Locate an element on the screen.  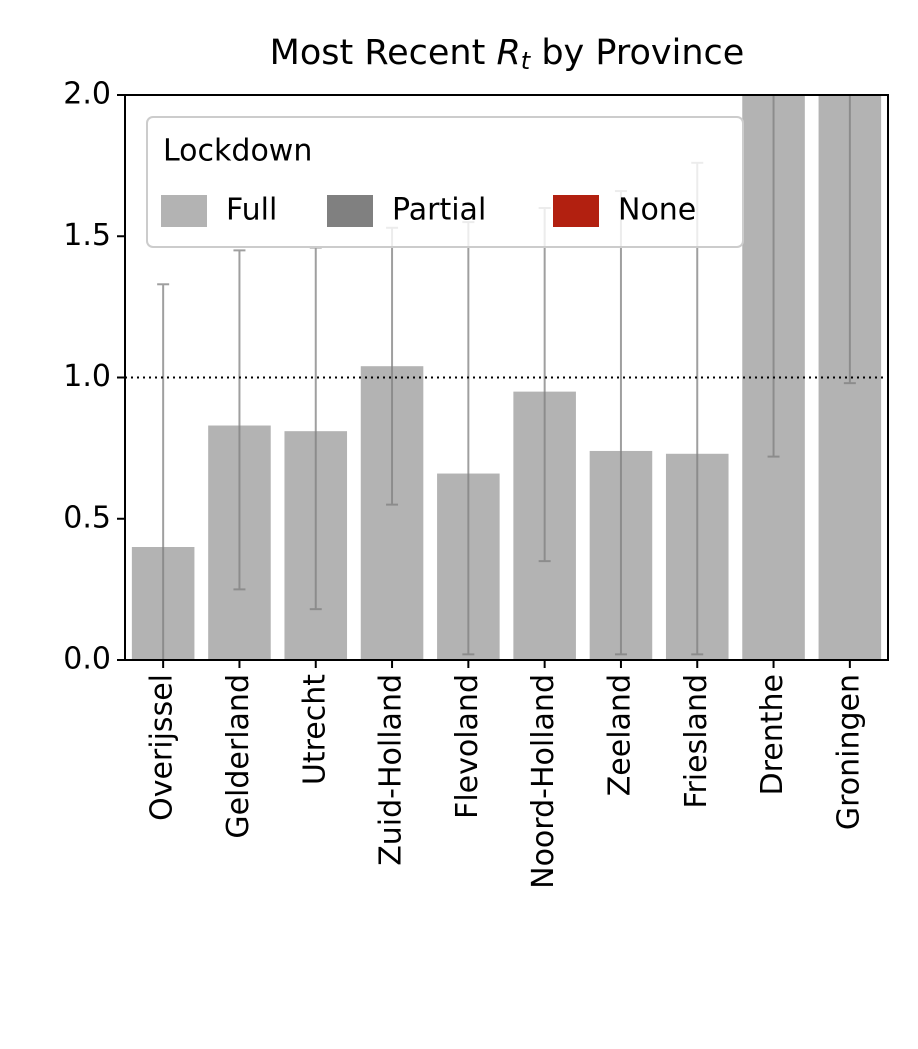
legend-label: Partial is located at coordinates (439, 210).